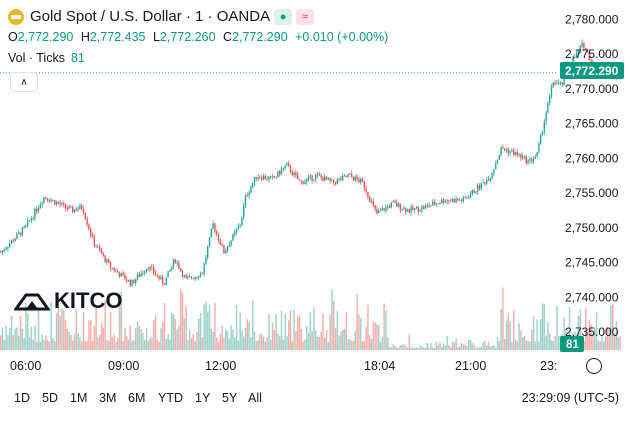 The width and height of the screenshot is (631, 425). Describe the element at coordinates (255, 398) in the screenshot. I see `range-all-button: All` at that location.